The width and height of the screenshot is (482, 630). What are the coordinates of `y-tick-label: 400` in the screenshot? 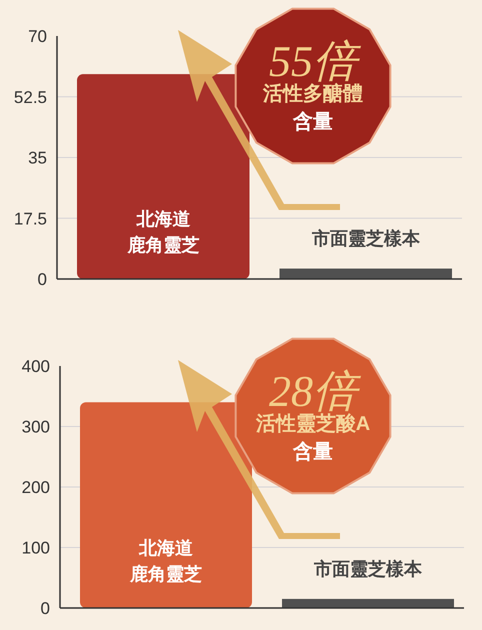 It's located at (36, 366).